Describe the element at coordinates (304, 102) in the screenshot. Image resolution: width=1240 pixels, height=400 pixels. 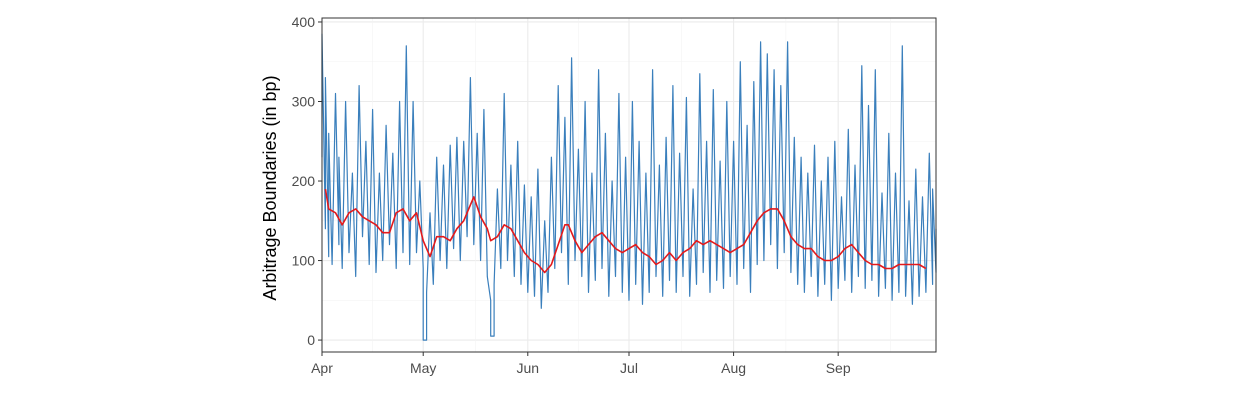
I see `y-tick-label: 300` at that location.